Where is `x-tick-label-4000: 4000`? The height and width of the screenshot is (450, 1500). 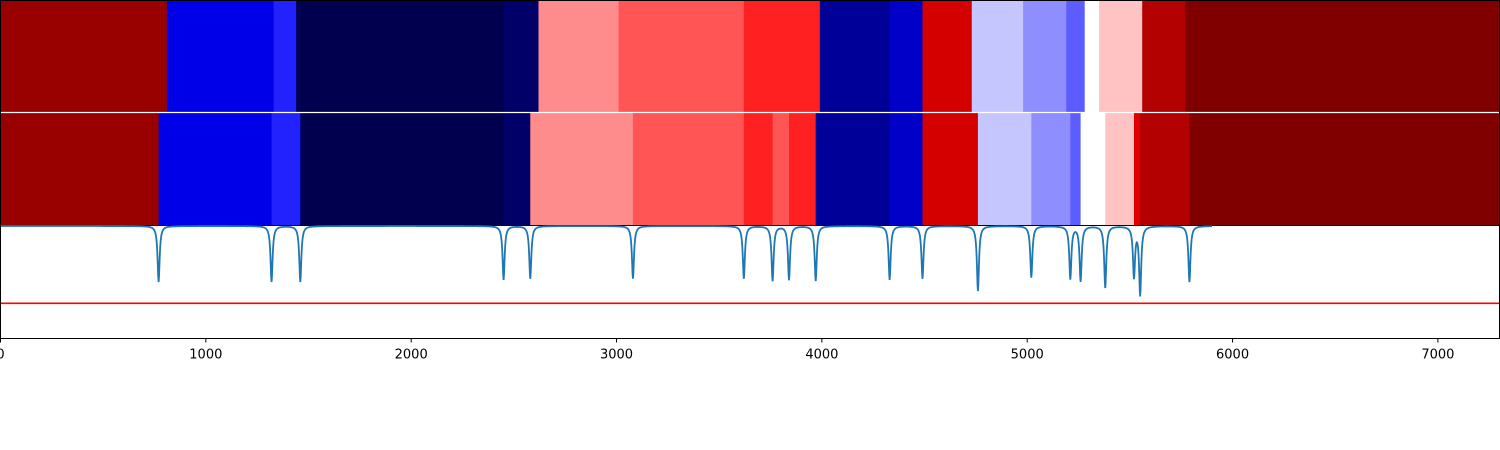 x-tick-label-4000: 4000 is located at coordinates (821, 355).